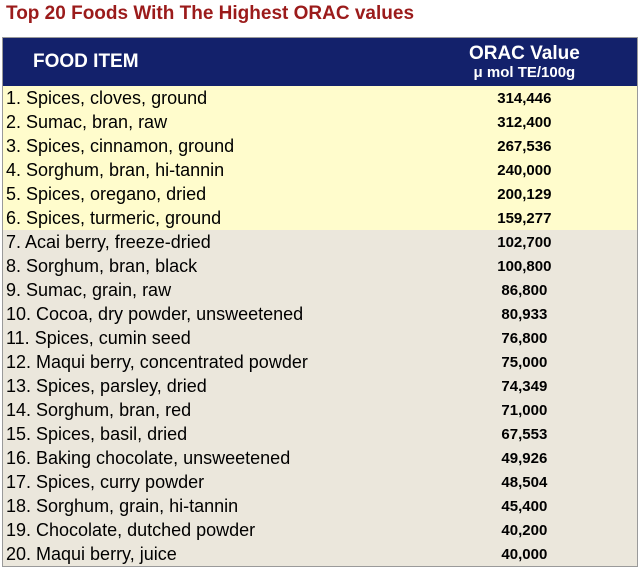 Image resolution: width=643 pixels, height=571 pixels. Describe the element at coordinates (122, 505) in the screenshot. I see `food-item-cell: 18. Sorghum, grain, hi-tannin` at that location.